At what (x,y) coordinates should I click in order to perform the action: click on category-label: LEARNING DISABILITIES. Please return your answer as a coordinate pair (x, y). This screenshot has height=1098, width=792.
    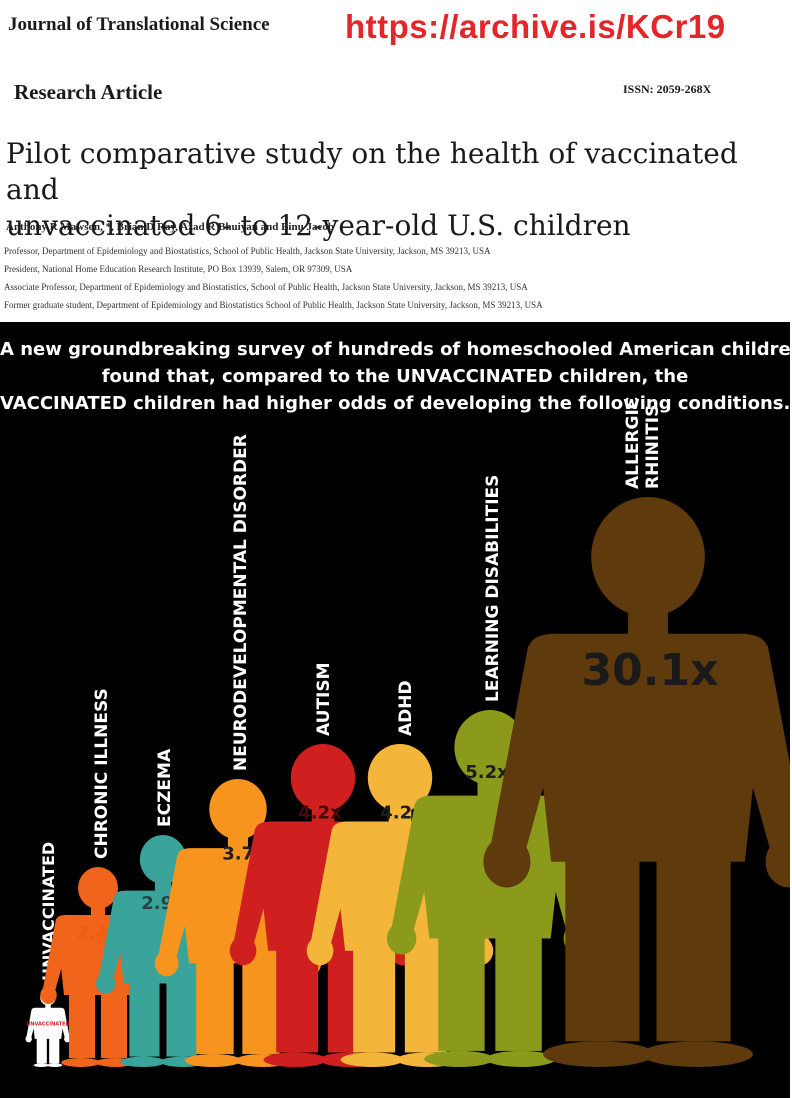
    Looking at the image, I should click on (493, 588).